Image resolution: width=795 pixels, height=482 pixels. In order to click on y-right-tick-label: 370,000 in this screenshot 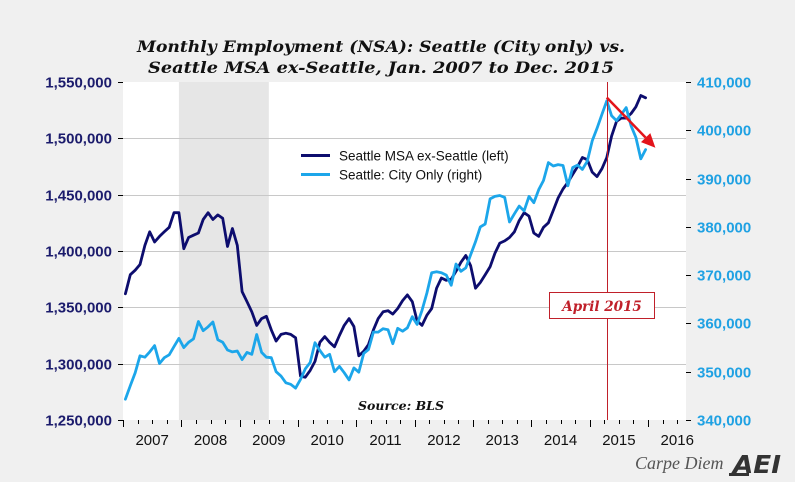, I will do `click(724, 276)`.